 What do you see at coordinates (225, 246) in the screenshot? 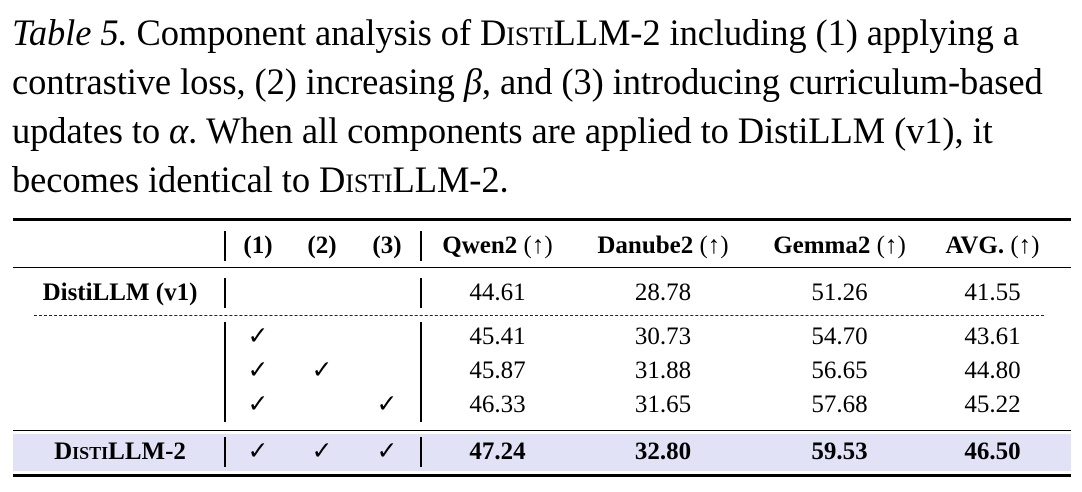
I see `vline-left-header` at bounding box center [225, 246].